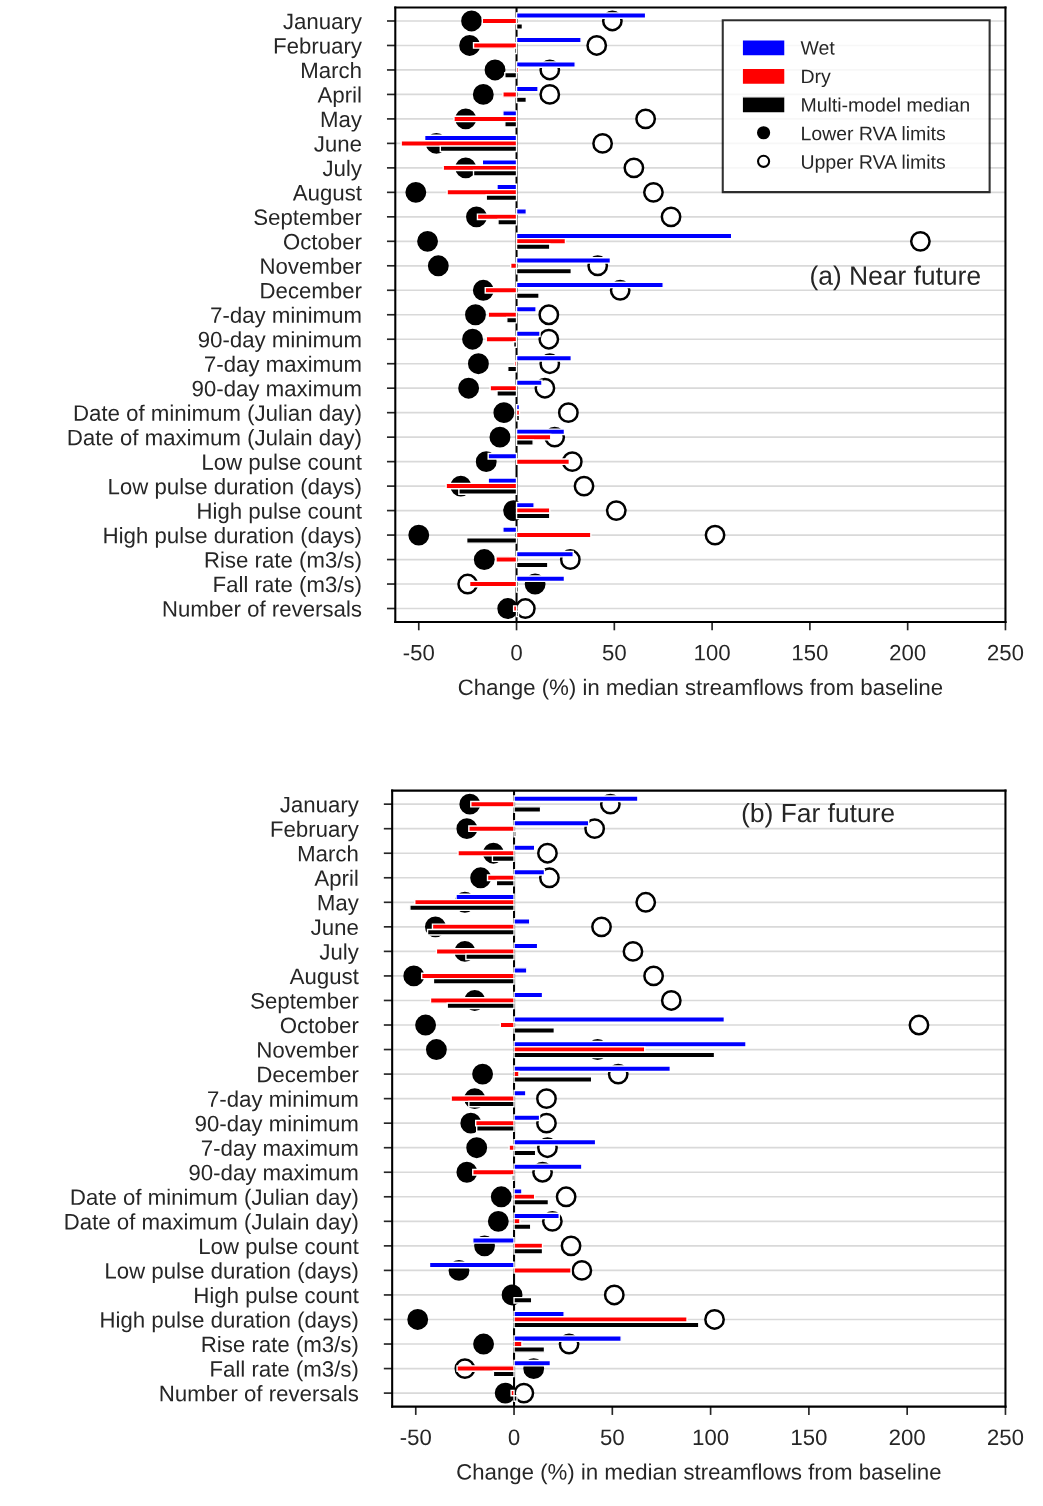 This screenshot has height=1506, width=1043. I want to click on legend-label: Wet, so click(817, 48).